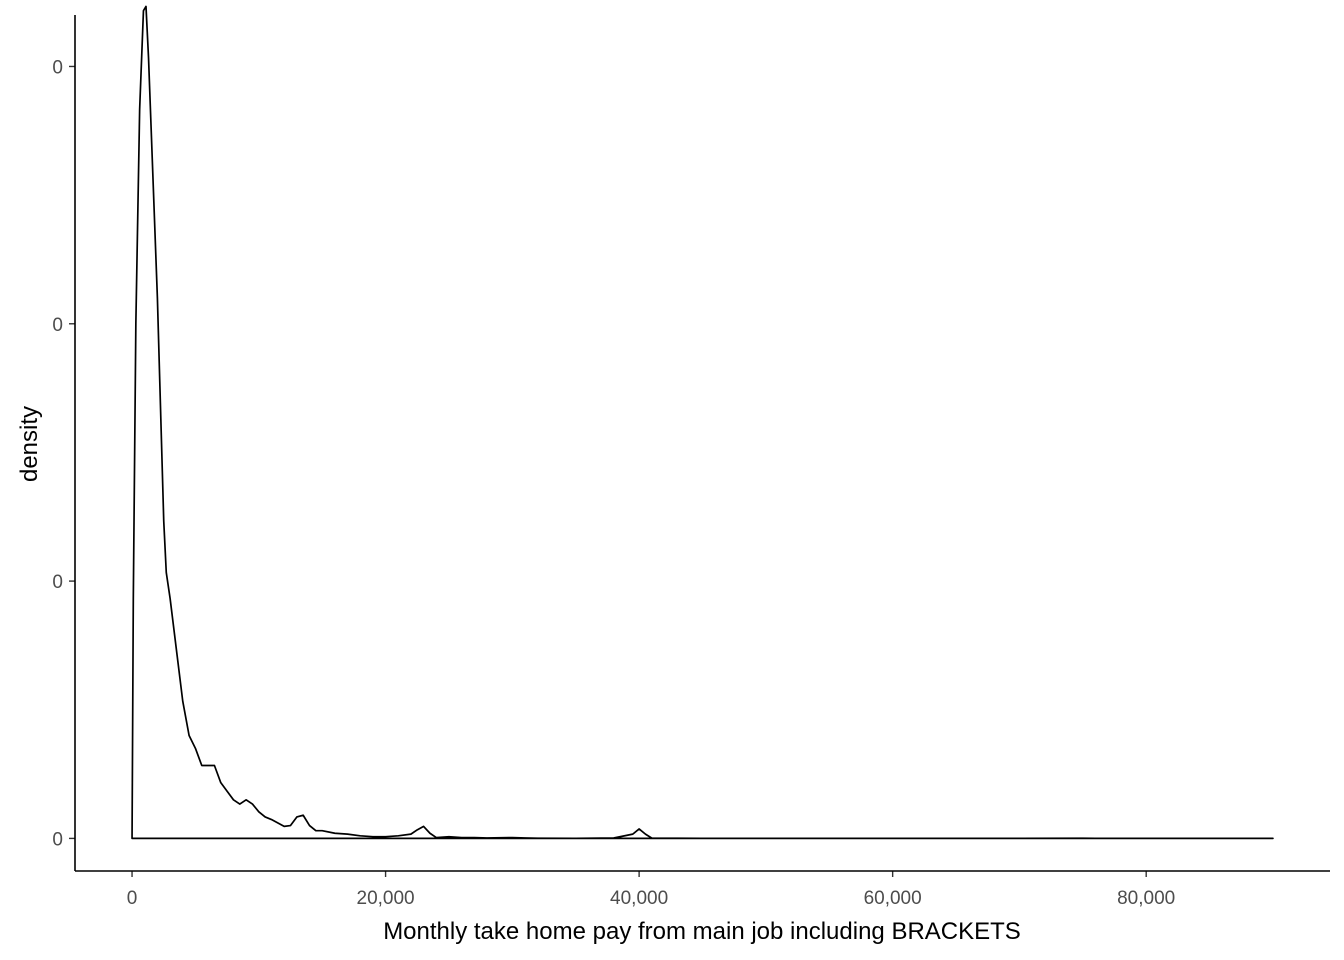  I want to click on x-tick-label: 40,000, so click(639, 898).